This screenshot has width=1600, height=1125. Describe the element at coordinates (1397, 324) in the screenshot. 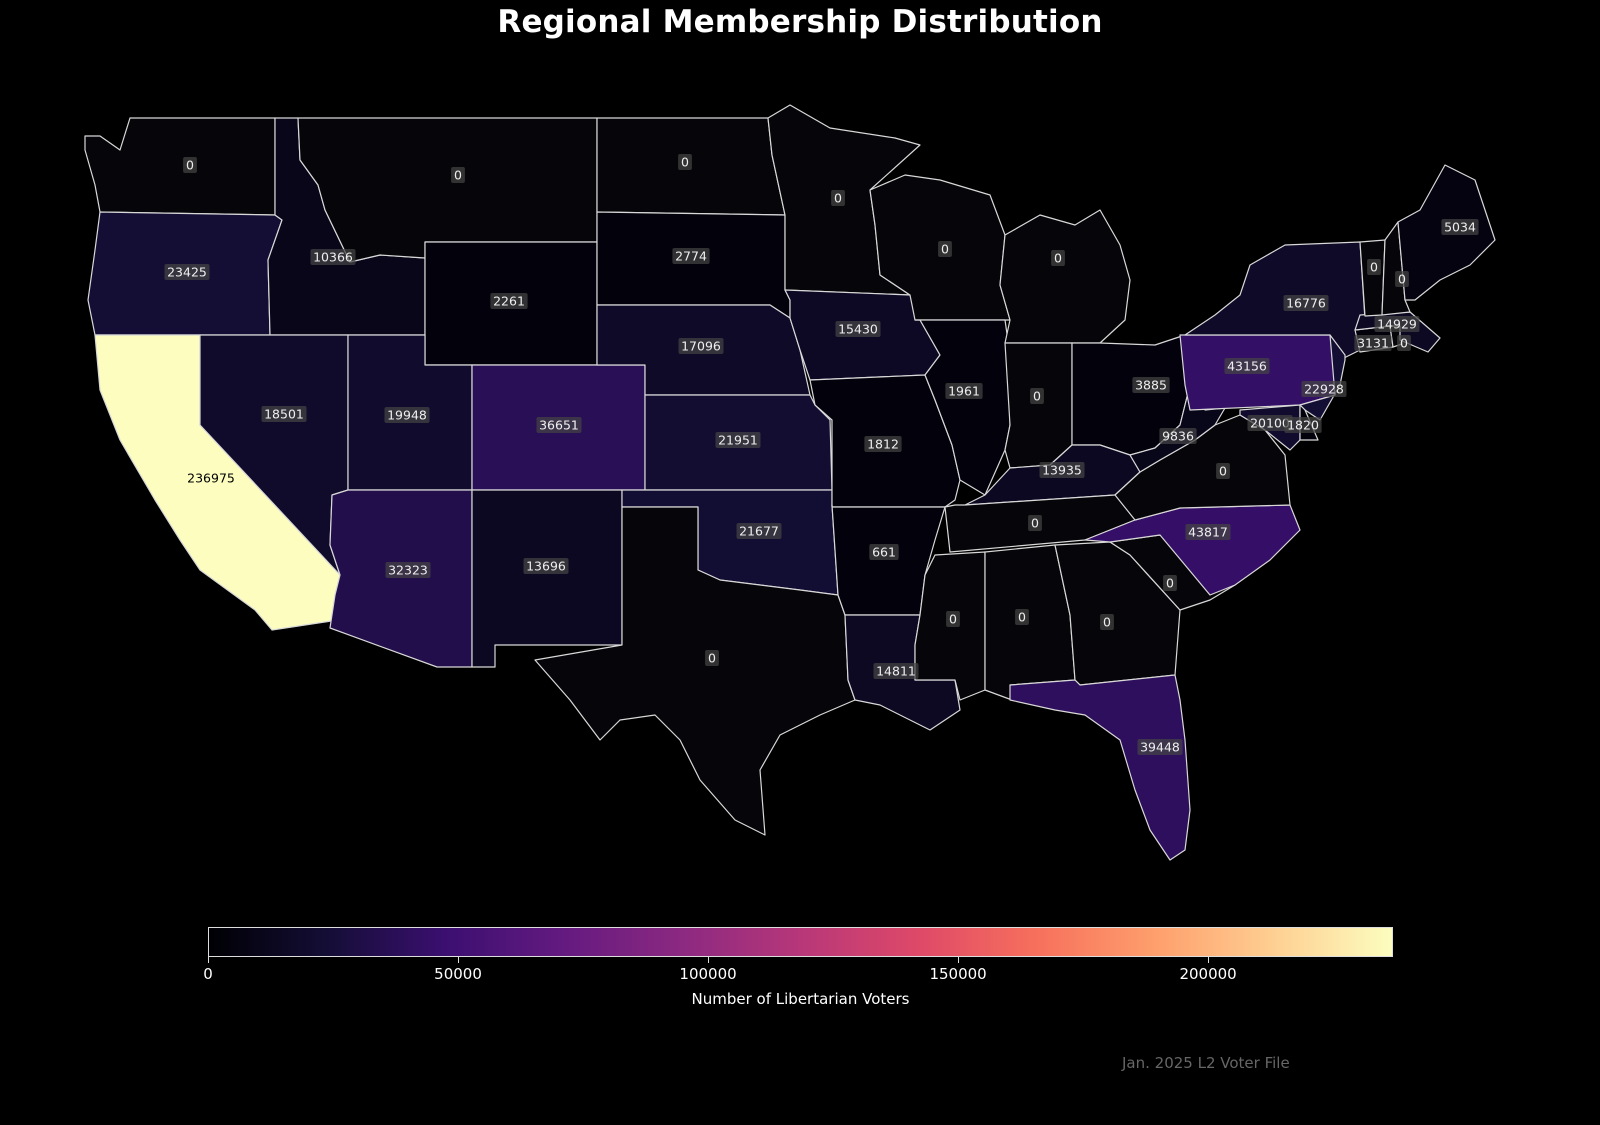

I see `svg-text: 14929` at that location.